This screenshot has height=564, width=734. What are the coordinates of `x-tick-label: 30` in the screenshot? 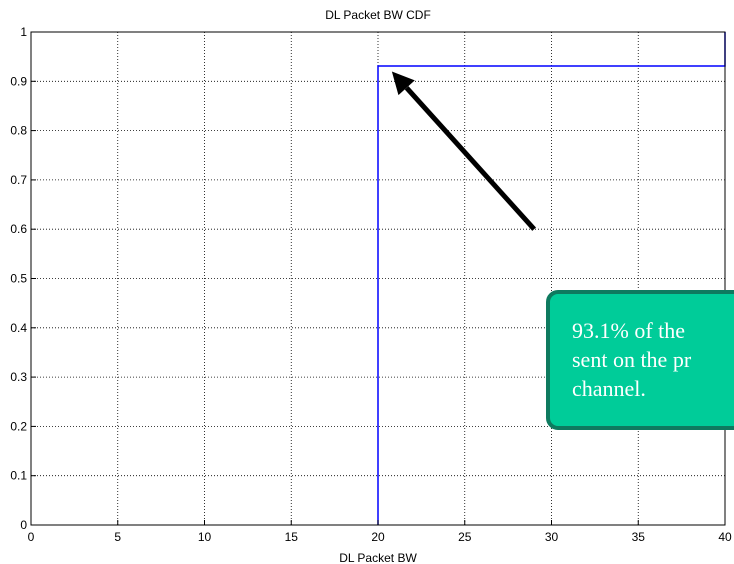 It's located at (552, 537).